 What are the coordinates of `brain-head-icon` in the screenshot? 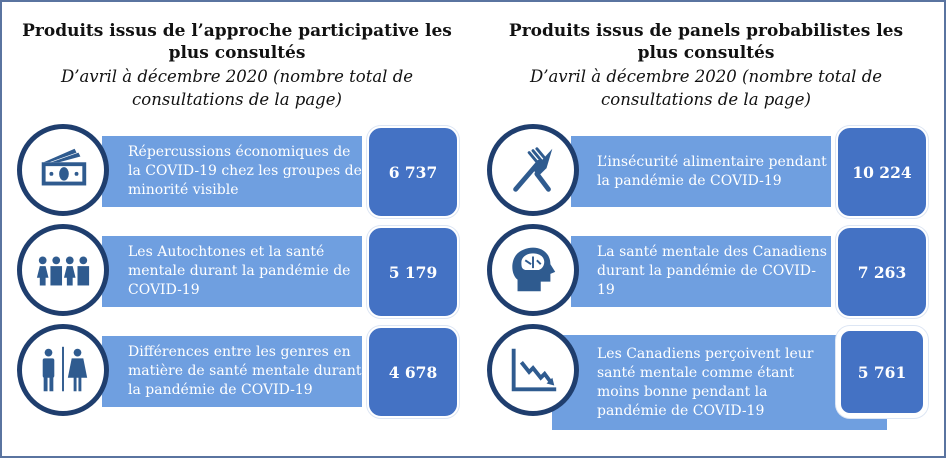 It's located at (533, 270).